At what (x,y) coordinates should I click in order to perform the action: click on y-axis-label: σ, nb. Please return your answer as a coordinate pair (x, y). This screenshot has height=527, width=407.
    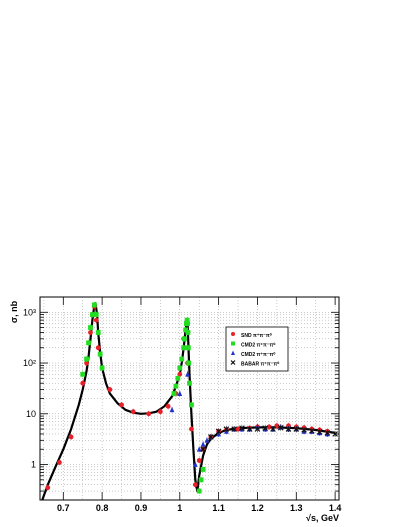
    Looking at the image, I should click on (14, 311).